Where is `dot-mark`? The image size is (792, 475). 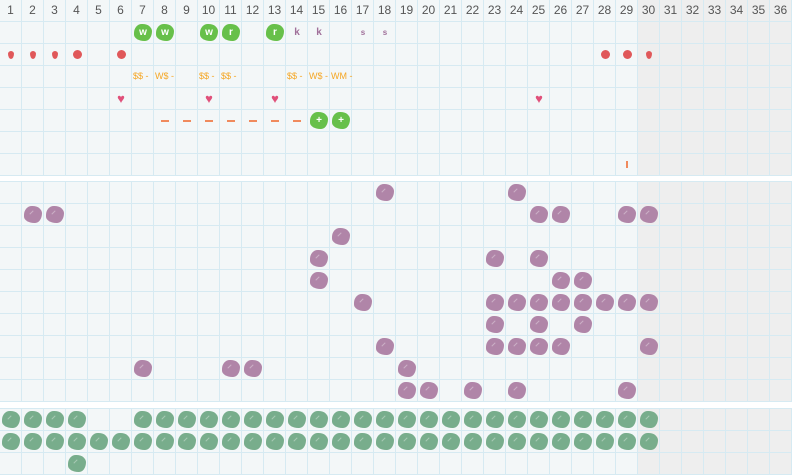 dot-mark is located at coordinates (605, 54).